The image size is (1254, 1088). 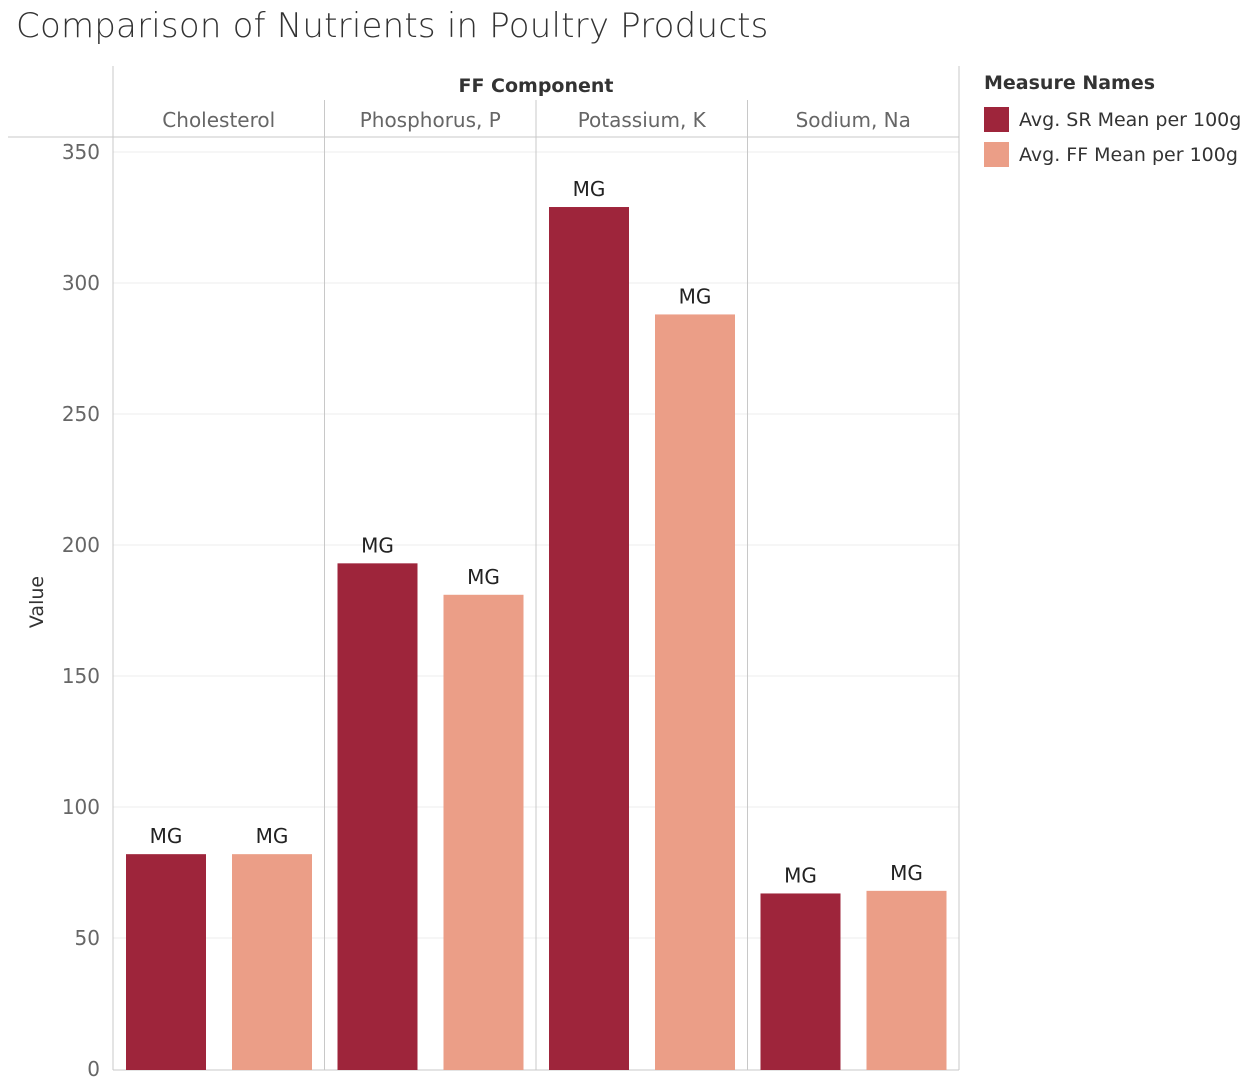 What do you see at coordinates (535, 86) in the screenshot?
I see `column-header: FF Component` at bounding box center [535, 86].